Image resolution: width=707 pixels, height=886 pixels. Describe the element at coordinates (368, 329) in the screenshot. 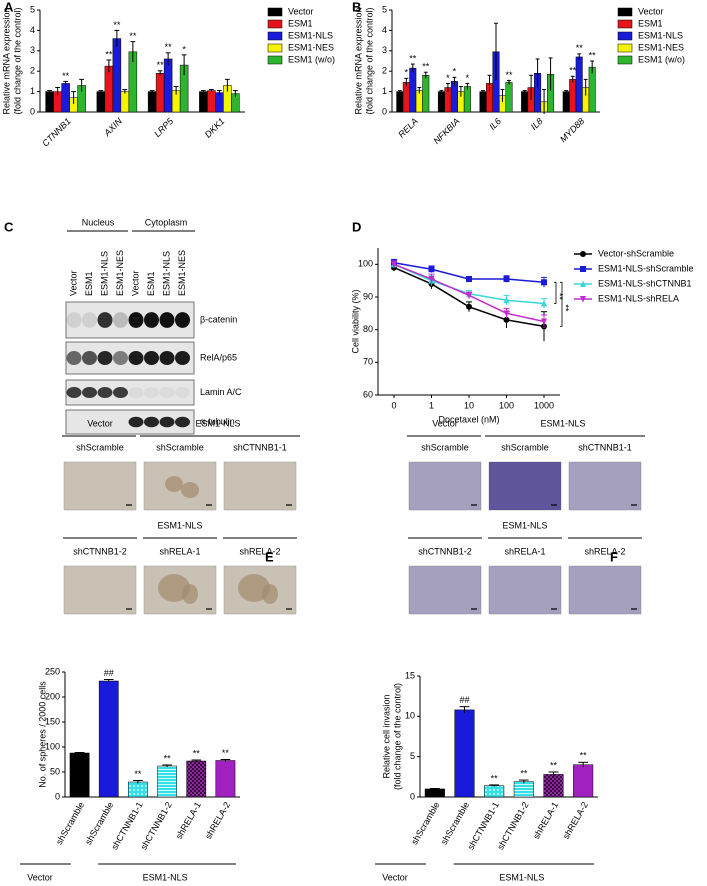

I see `y-tick-label: 80` at that location.